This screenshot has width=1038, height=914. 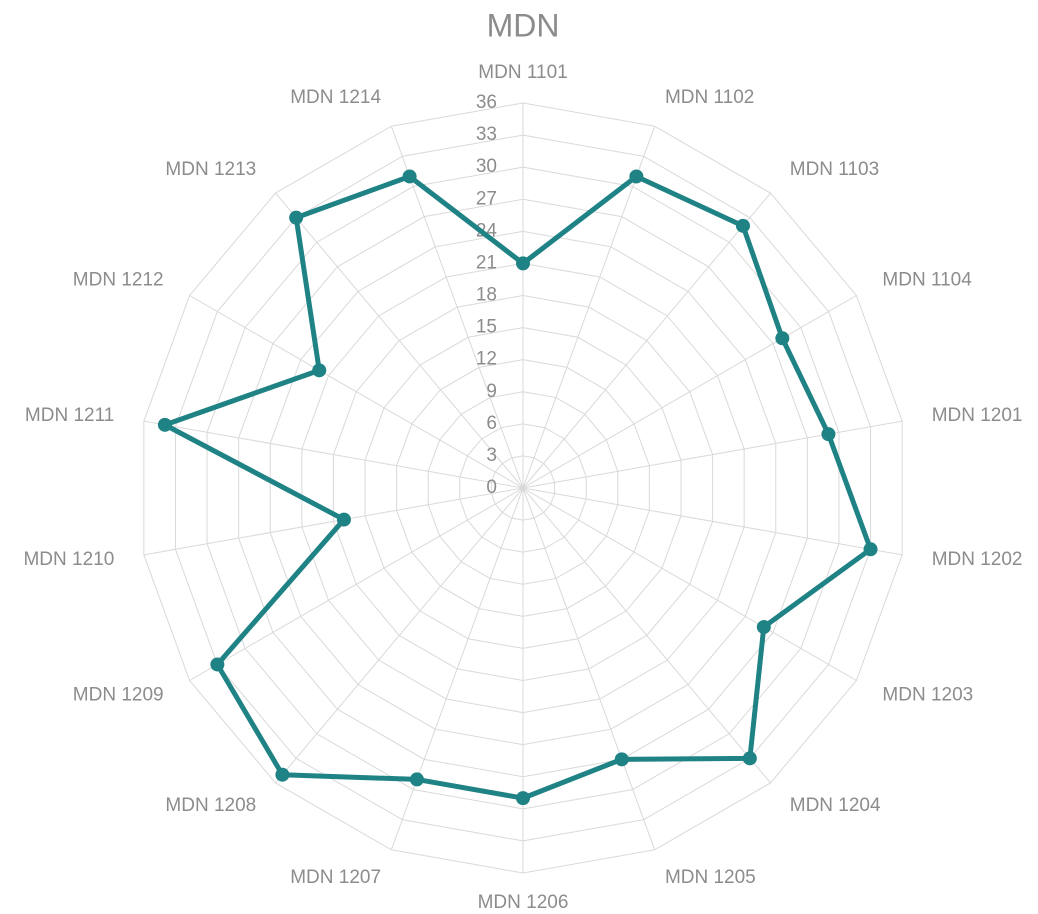 I want to click on category-label: MDN 1104, so click(x=927, y=280).